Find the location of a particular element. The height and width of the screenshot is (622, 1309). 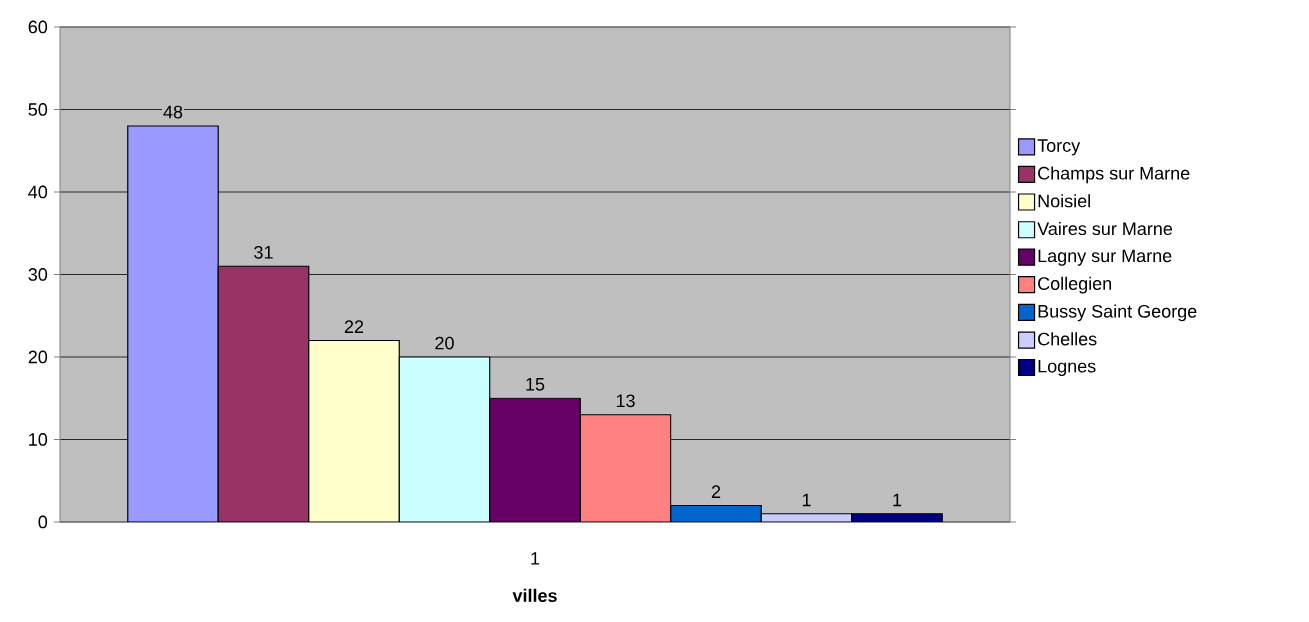

legend-label: Lagny sur Marne is located at coordinates (1105, 257).